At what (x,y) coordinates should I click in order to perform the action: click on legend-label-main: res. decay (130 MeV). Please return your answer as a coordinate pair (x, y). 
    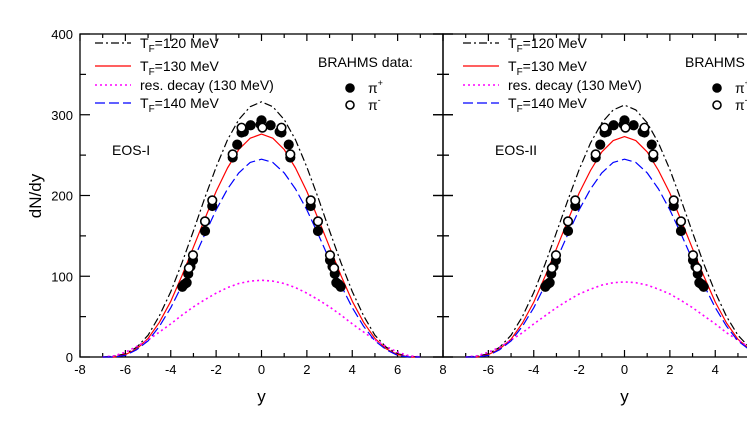
    Looking at the image, I should click on (207, 85).